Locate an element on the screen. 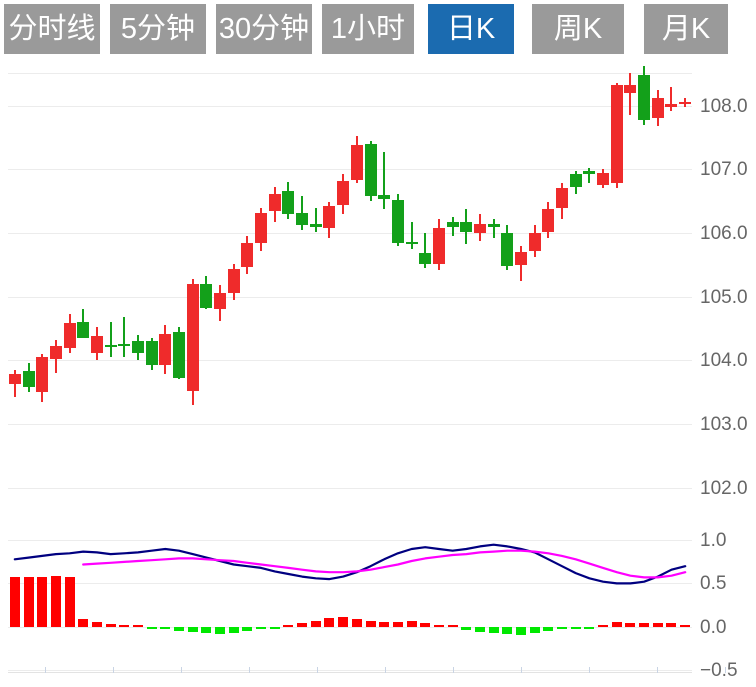 The image size is (756, 687). tab-2: 5分钟 is located at coordinates (158, 29).